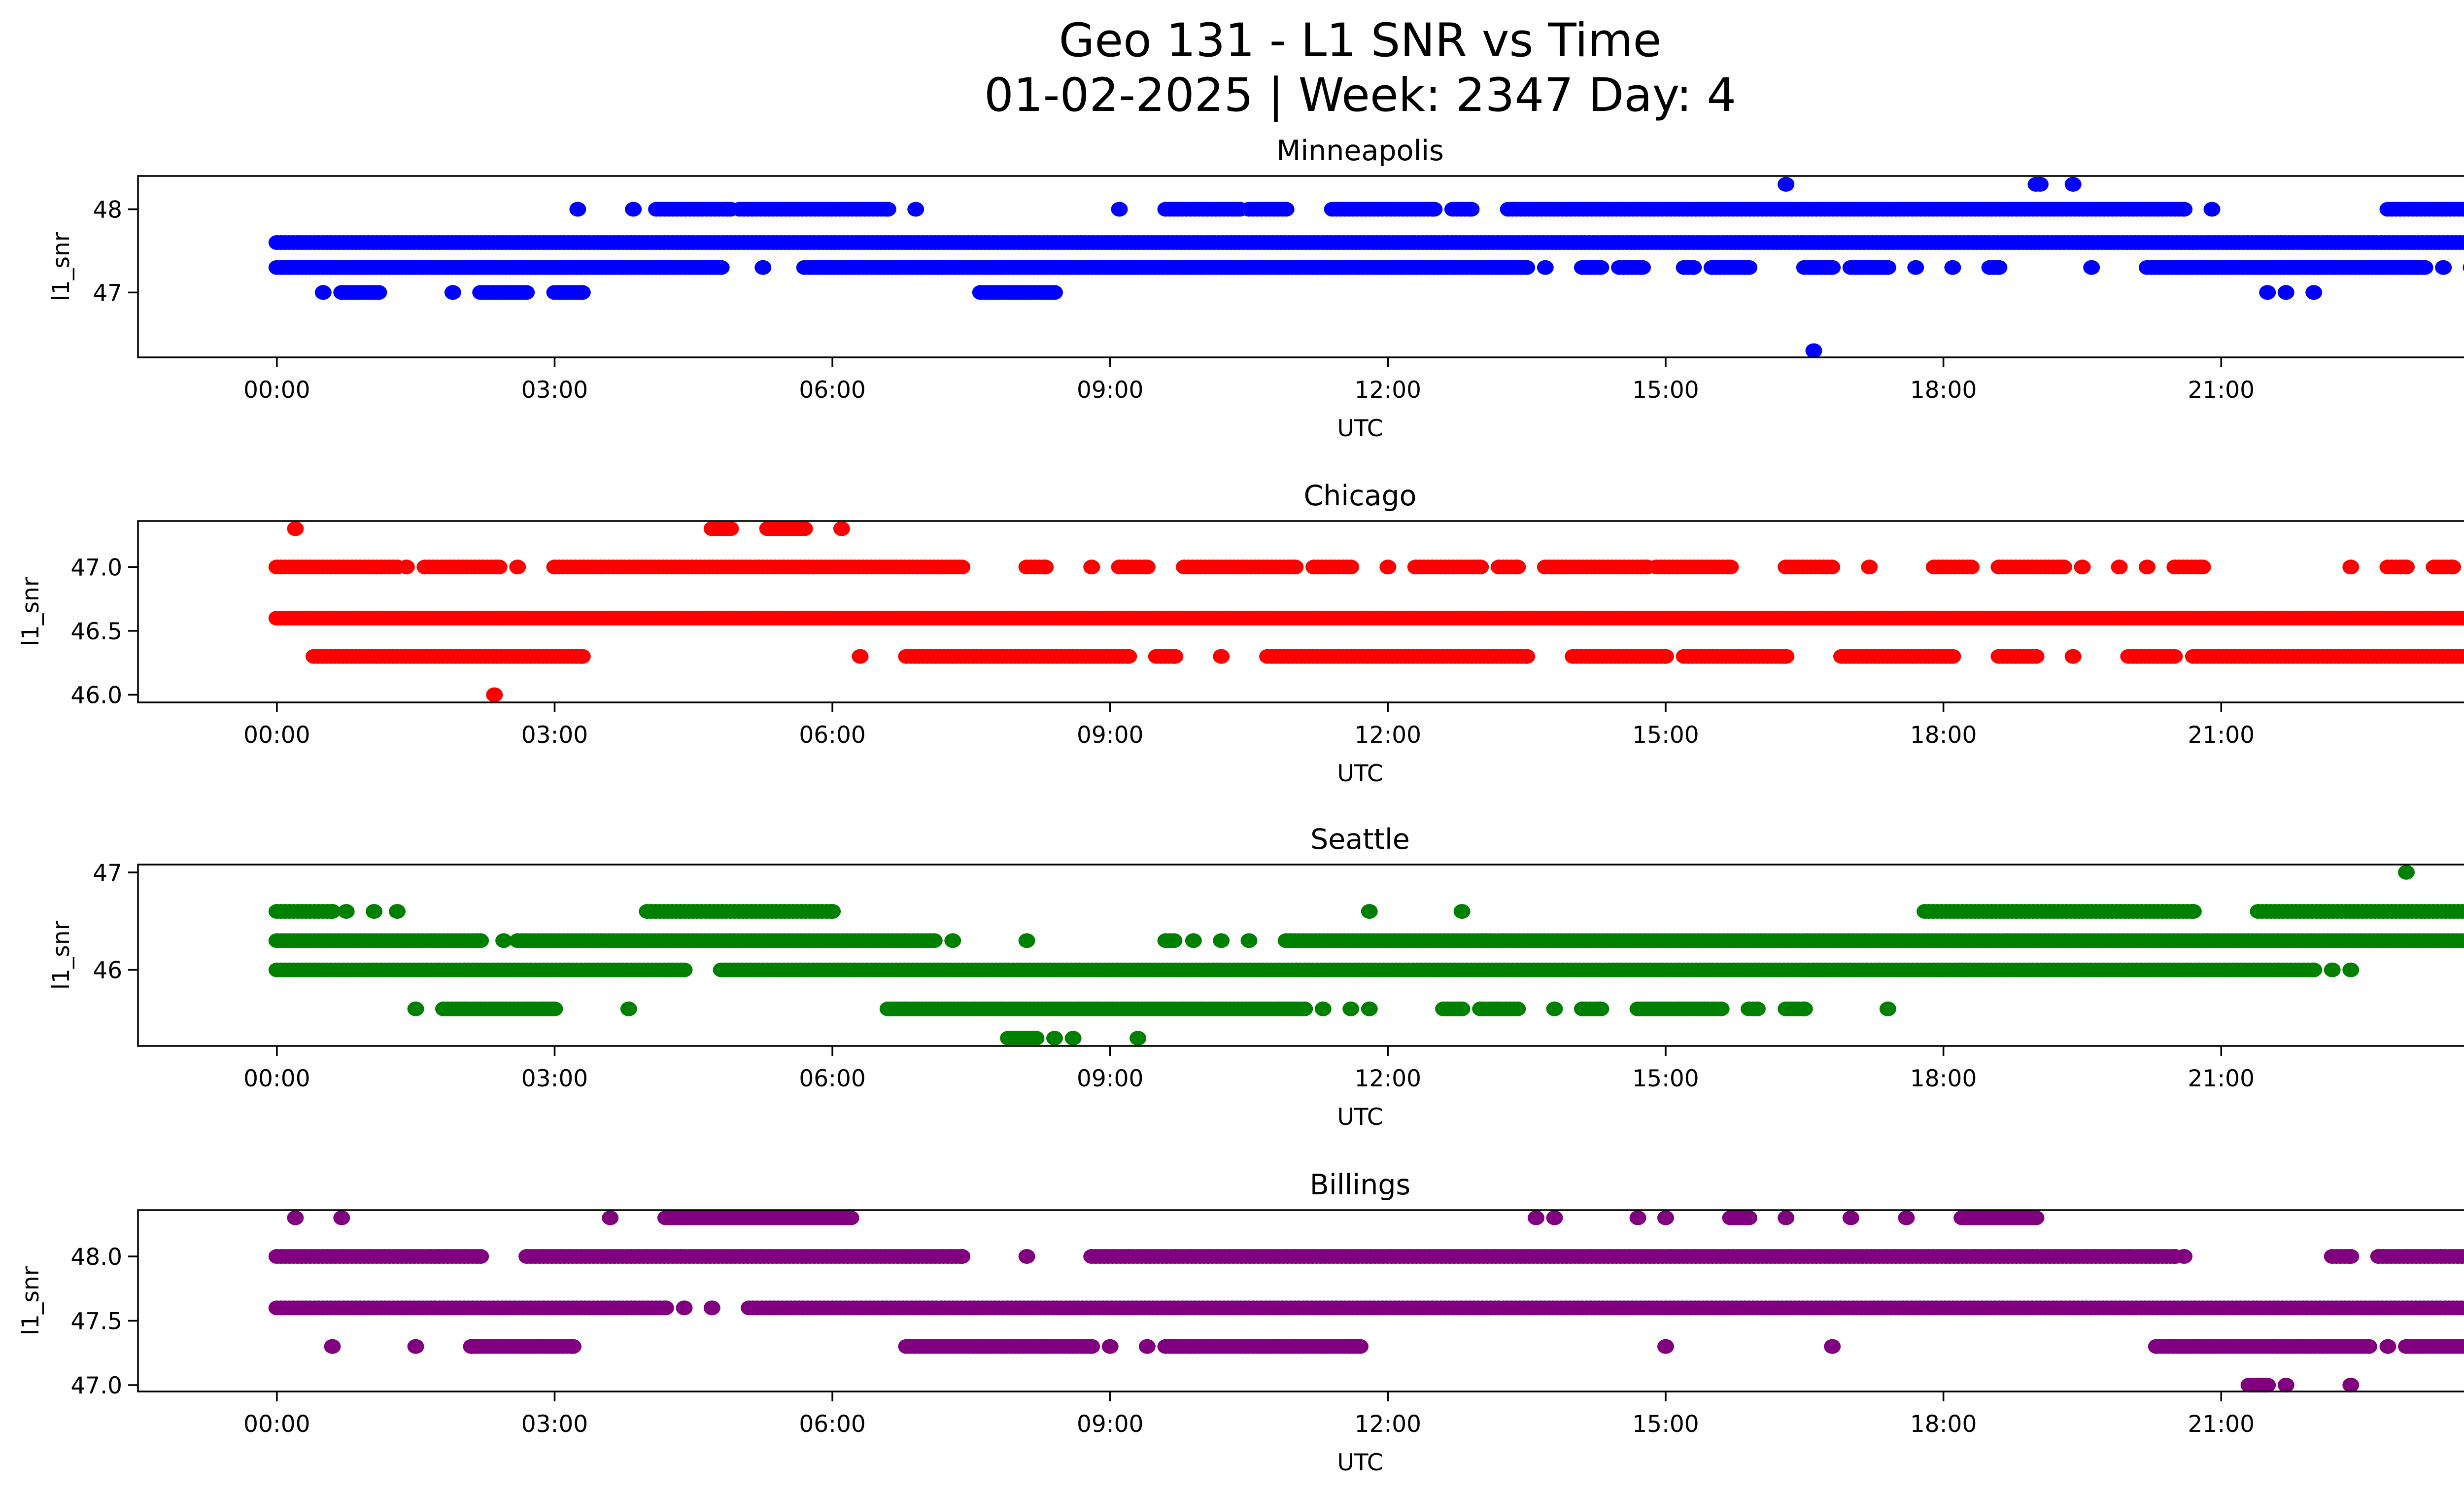 The height and width of the screenshot is (1495, 2464). What do you see at coordinates (1366, 955) in the screenshot?
I see `seattle-points` at bounding box center [1366, 955].